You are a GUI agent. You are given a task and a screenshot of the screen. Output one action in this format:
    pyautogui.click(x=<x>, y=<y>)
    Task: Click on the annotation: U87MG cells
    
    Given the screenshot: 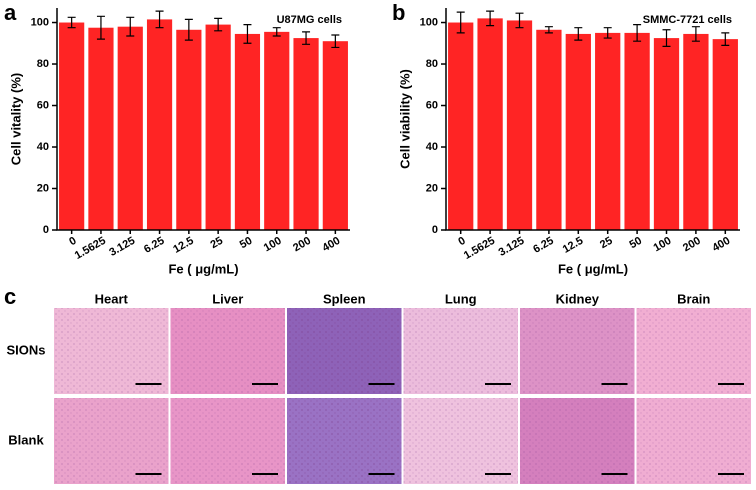 What is the action you would take?
    pyautogui.click(x=309, y=20)
    